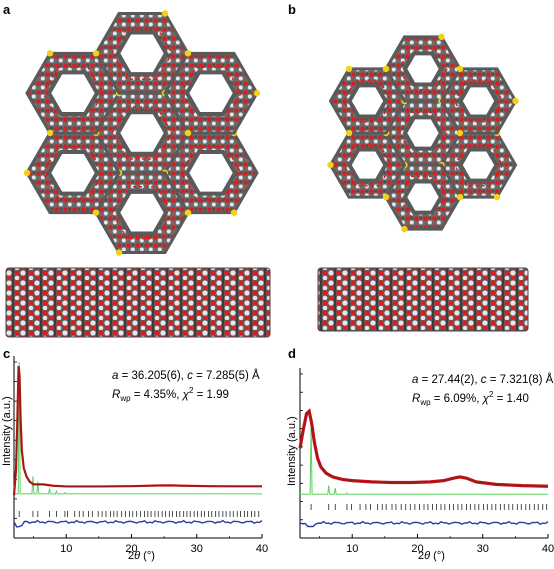  What do you see at coordinates (197, 549) in the screenshot?
I see `x-tick-label-c: 30` at bounding box center [197, 549].